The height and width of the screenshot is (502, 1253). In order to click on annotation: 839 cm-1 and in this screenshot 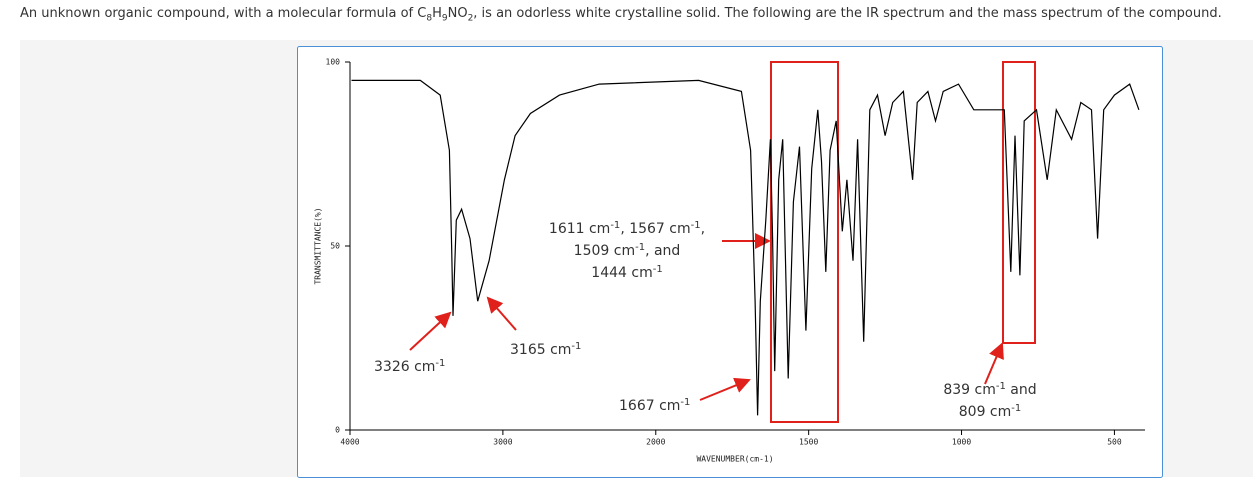, I will do `click(989, 390)`.